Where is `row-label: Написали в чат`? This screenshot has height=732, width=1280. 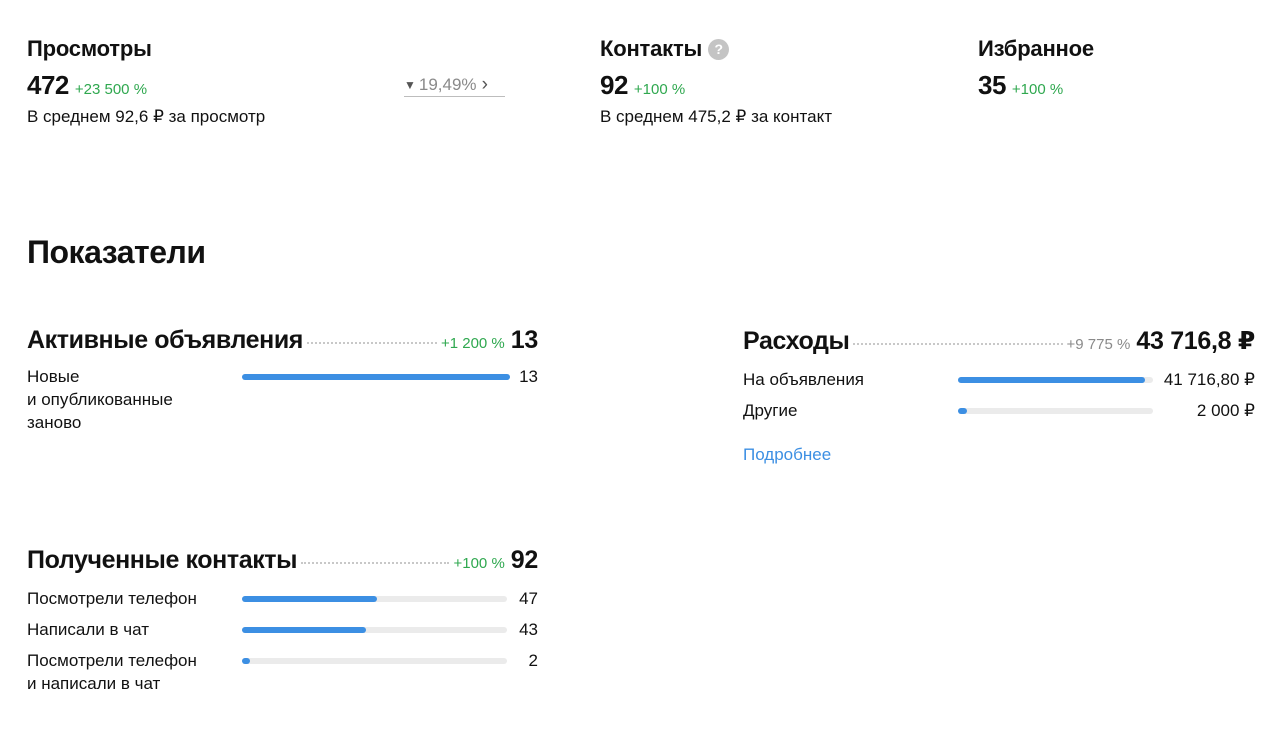 row-label: Написали в чат is located at coordinates (88, 629).